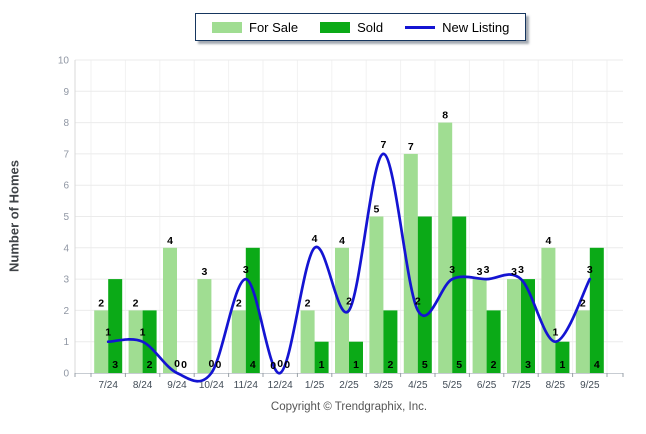 This screenshot has height=434, width=646. Describe the element at coordinates (452, 385) in the screenshot. I see `x-tick-label: 5/25` at that location.